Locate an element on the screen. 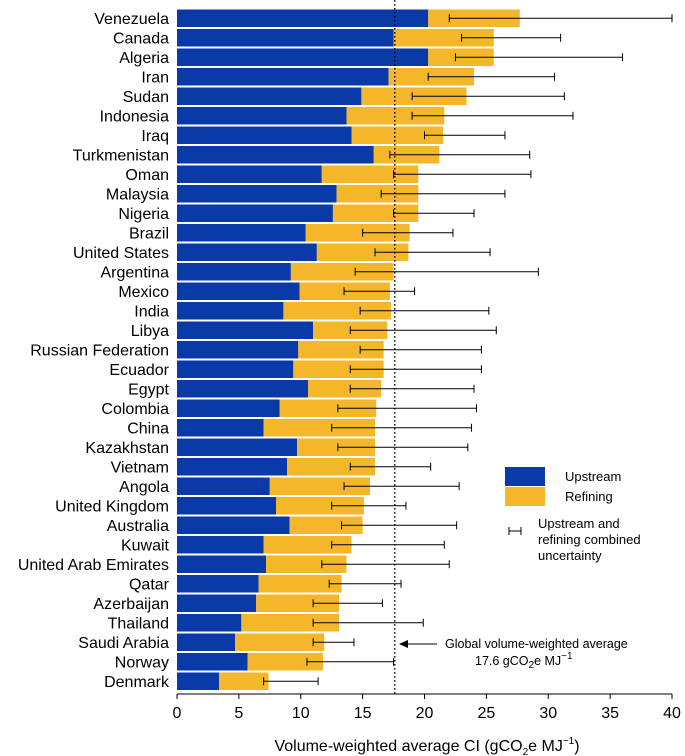  bar-refining-angola is located at coordinates (320, 486).